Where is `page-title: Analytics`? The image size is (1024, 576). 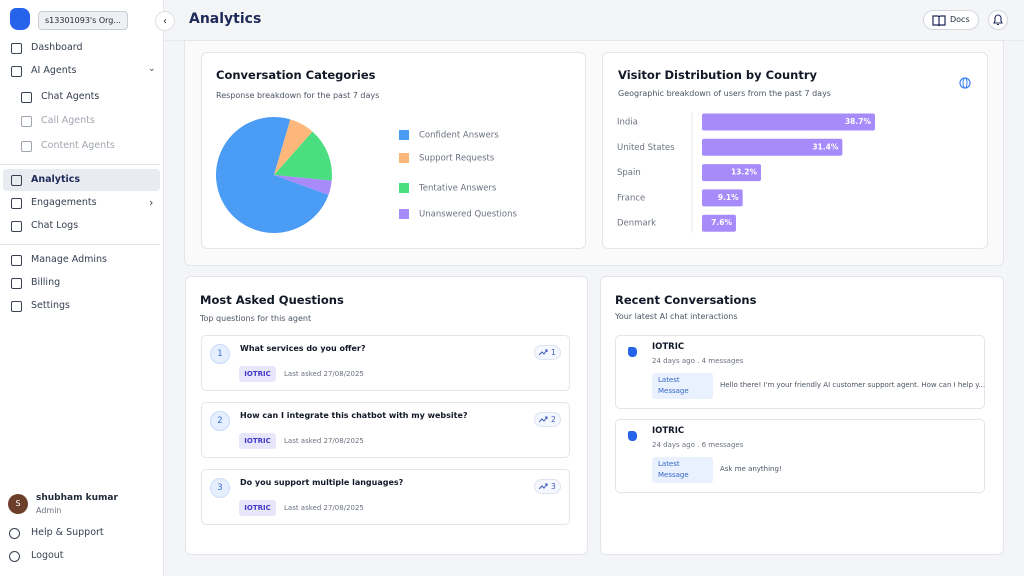
page-title: Analytics is located at coordinates (225, 19).